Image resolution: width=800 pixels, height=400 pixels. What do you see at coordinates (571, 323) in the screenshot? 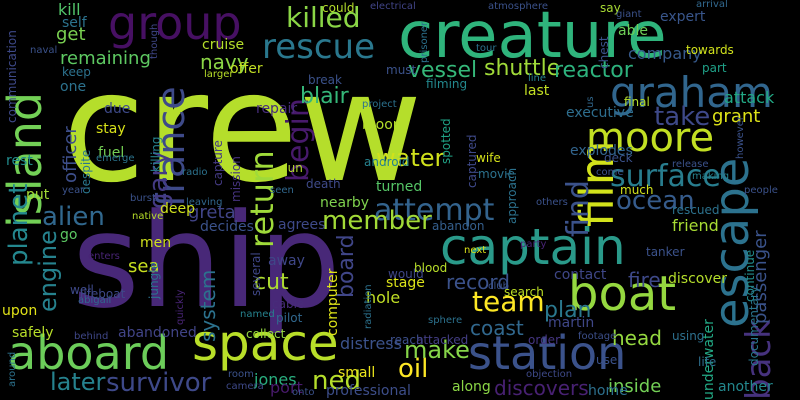
I see `word-martin: martin` at bounding box center [571, 323].